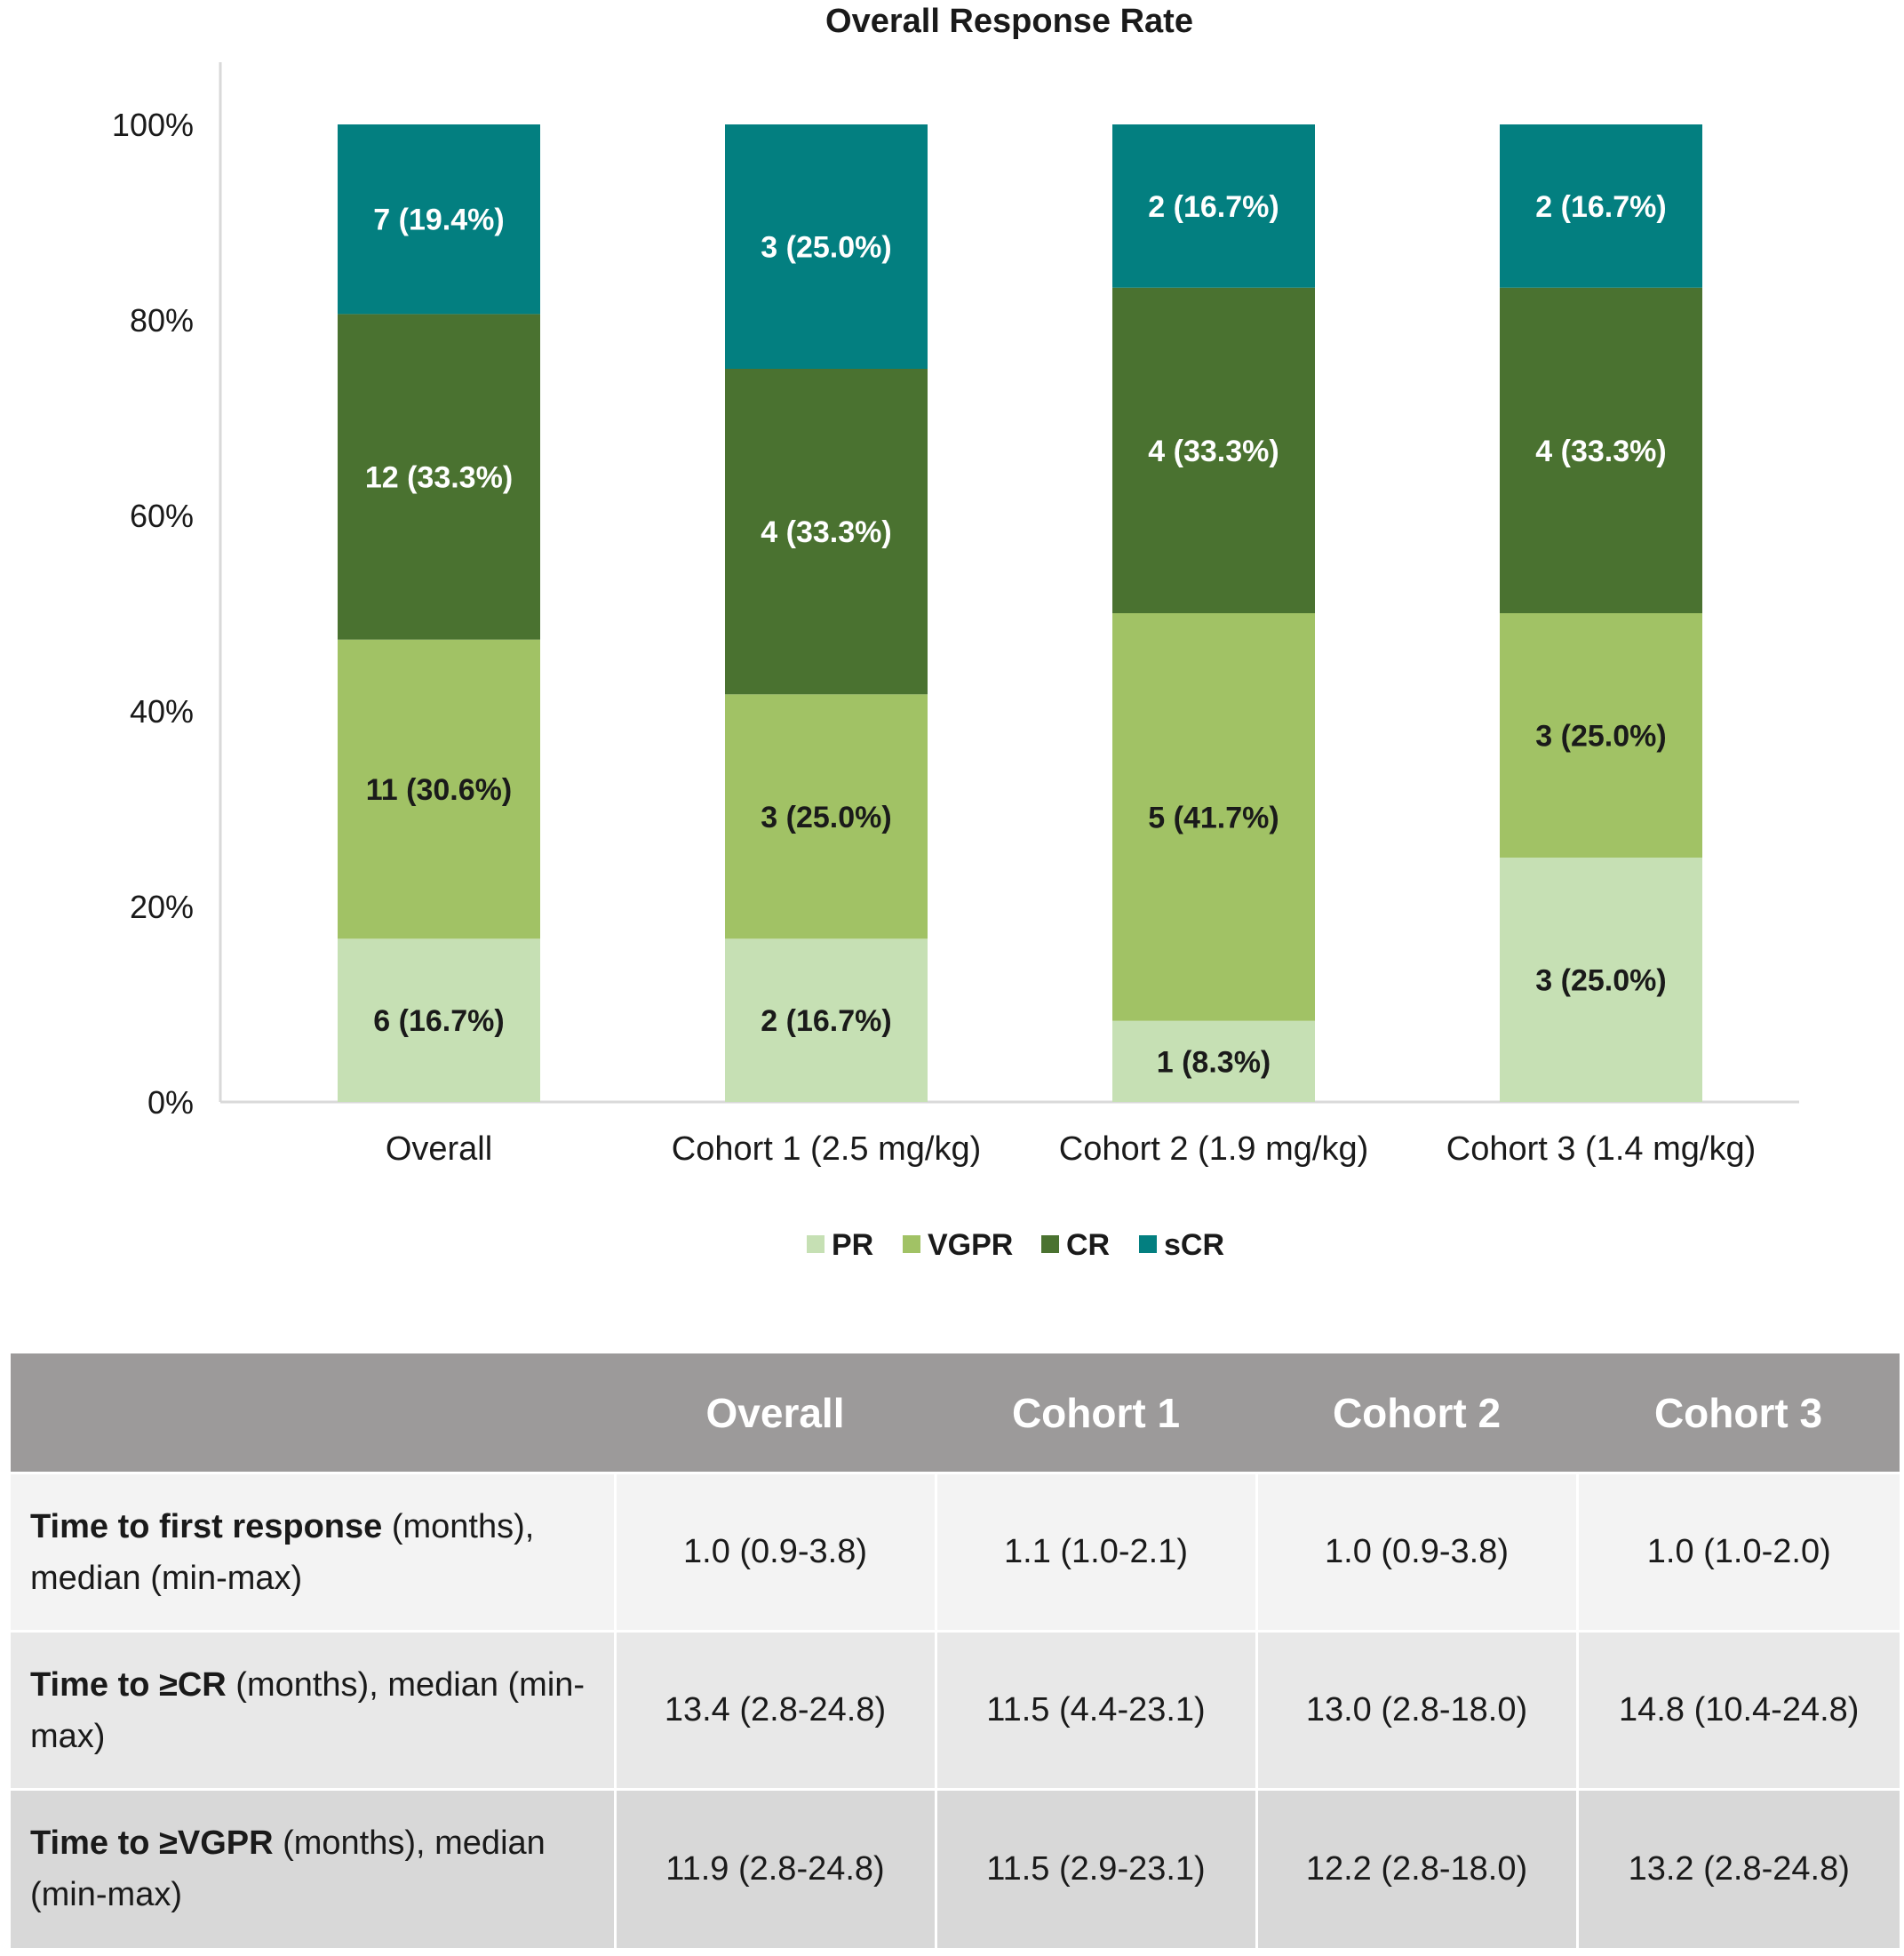 This screenshot has height=1956, width=1904. I want to click on data-label: 12 (33.3%), so click(439, 478).